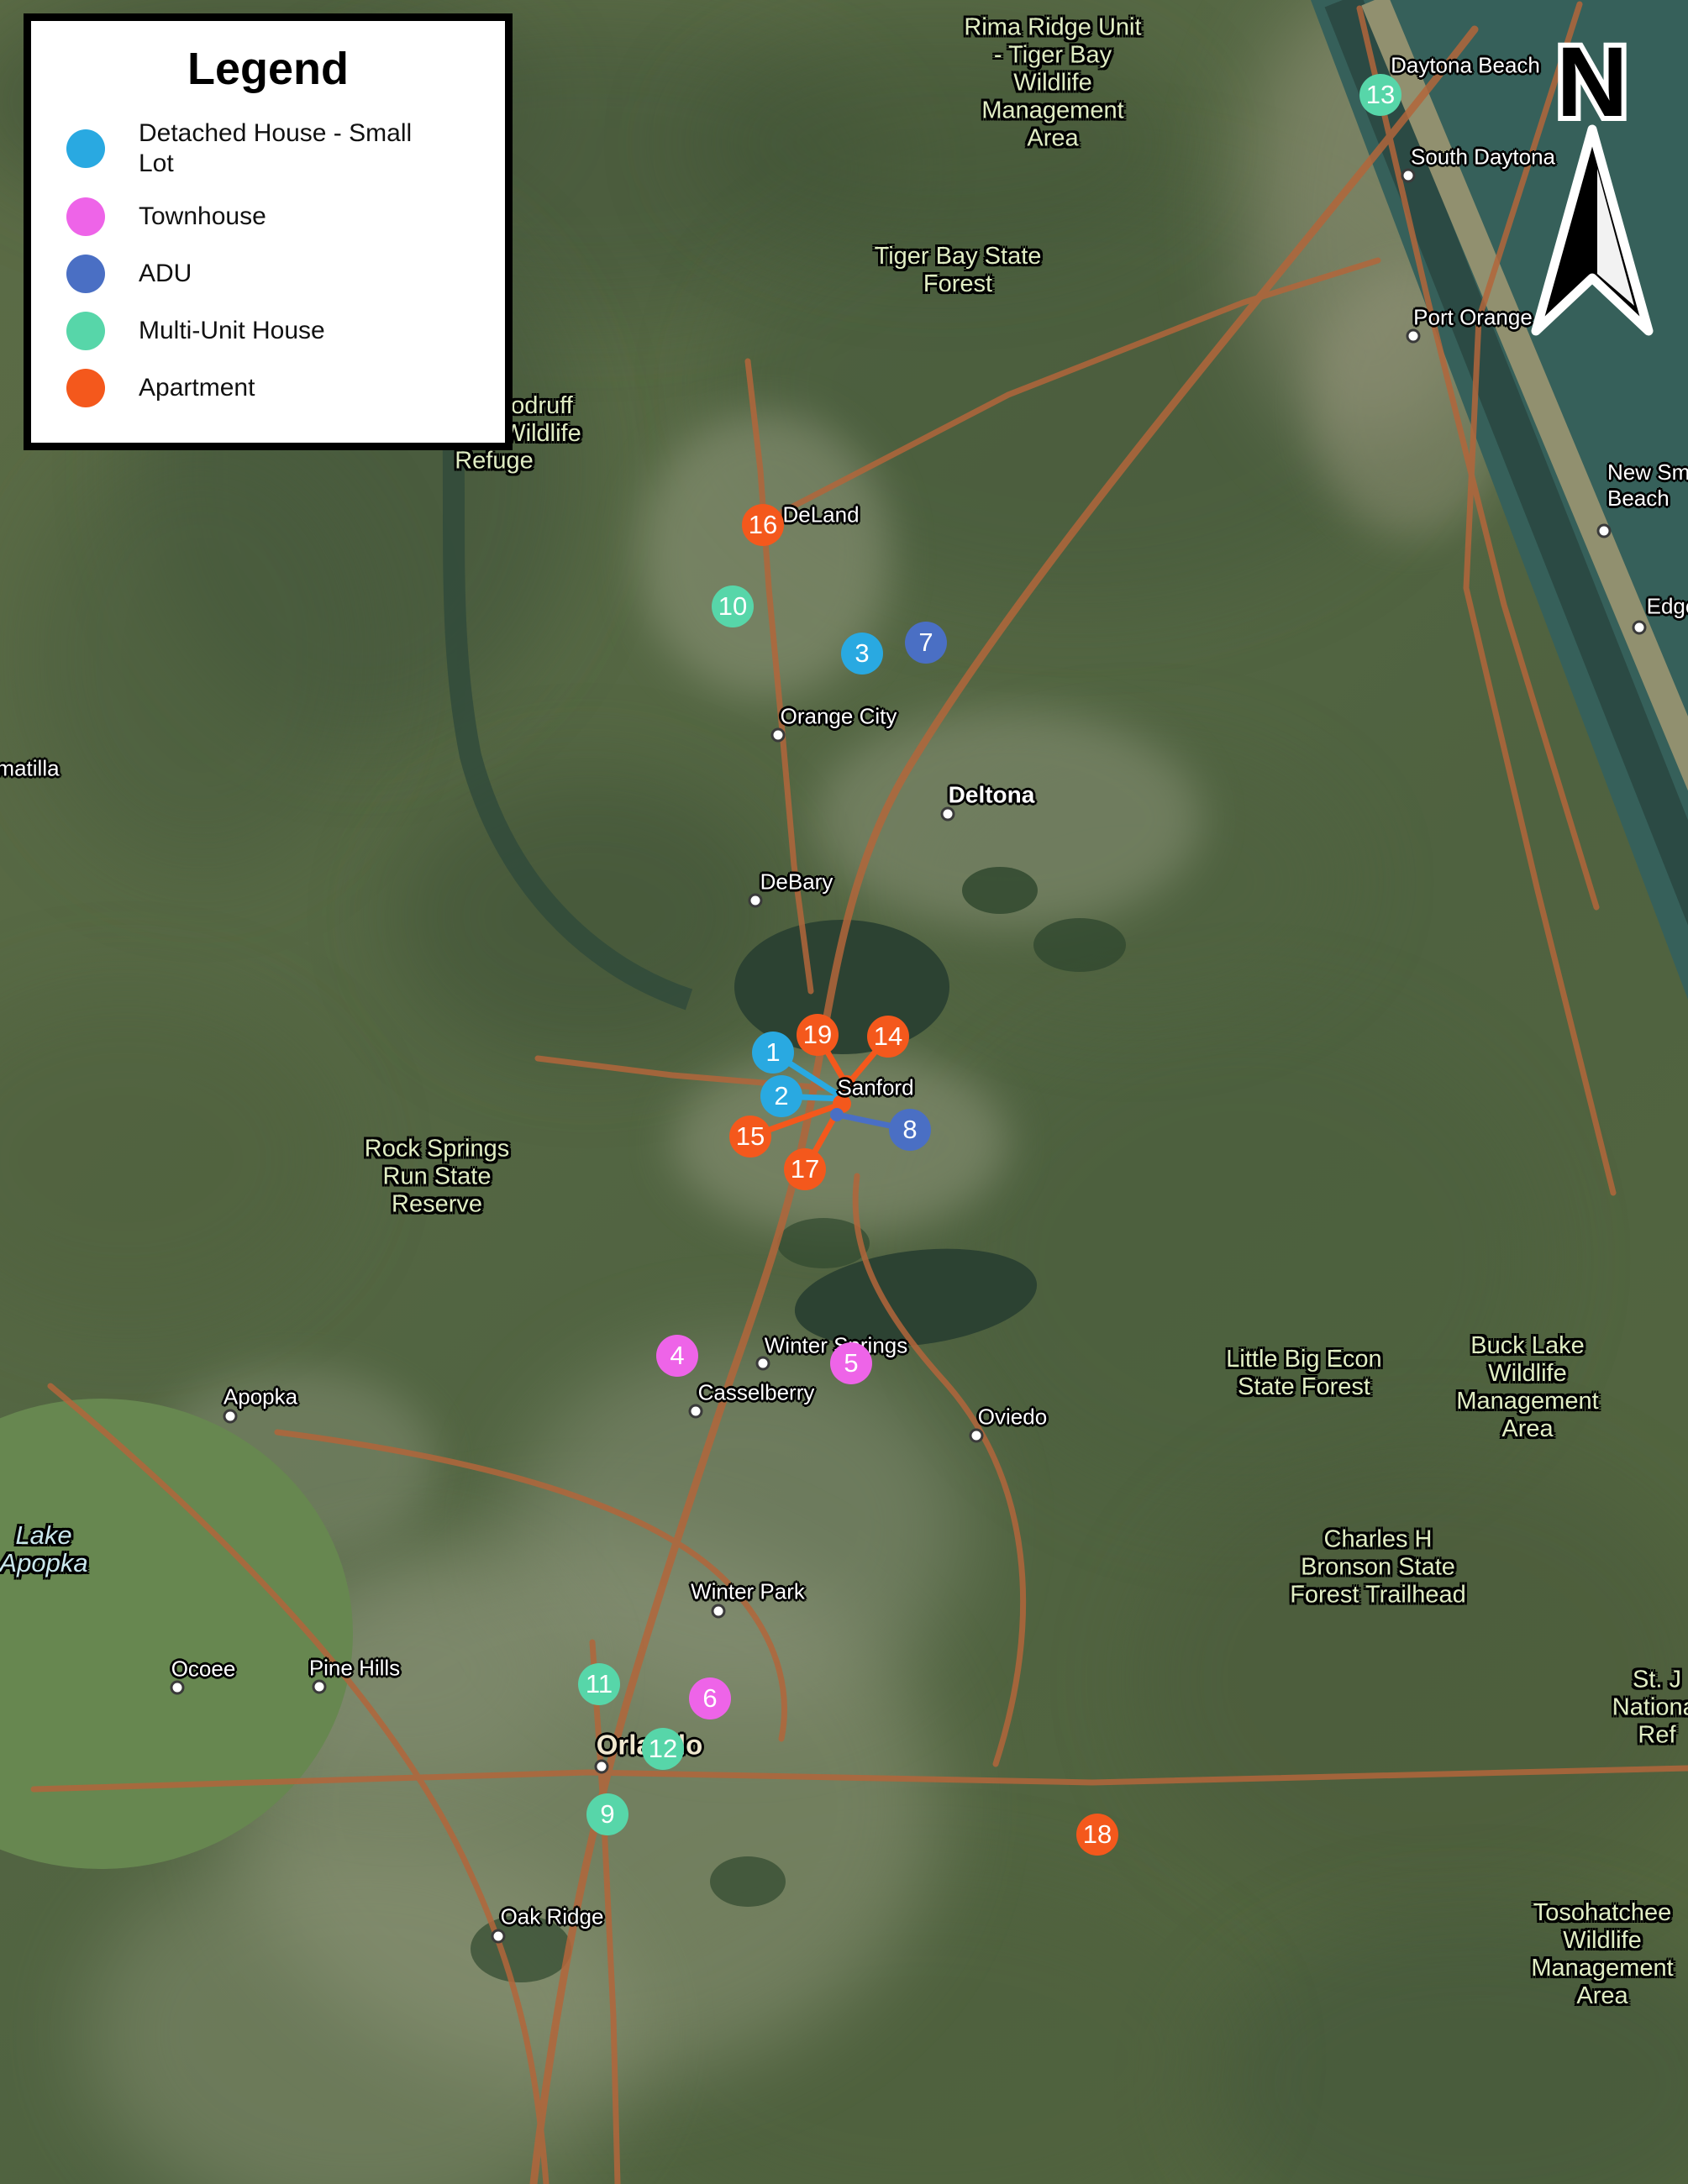  Describe the element at coordinates (260, 1396) in the screenshot. I see `city-label-apopka: Apopka` at that location.